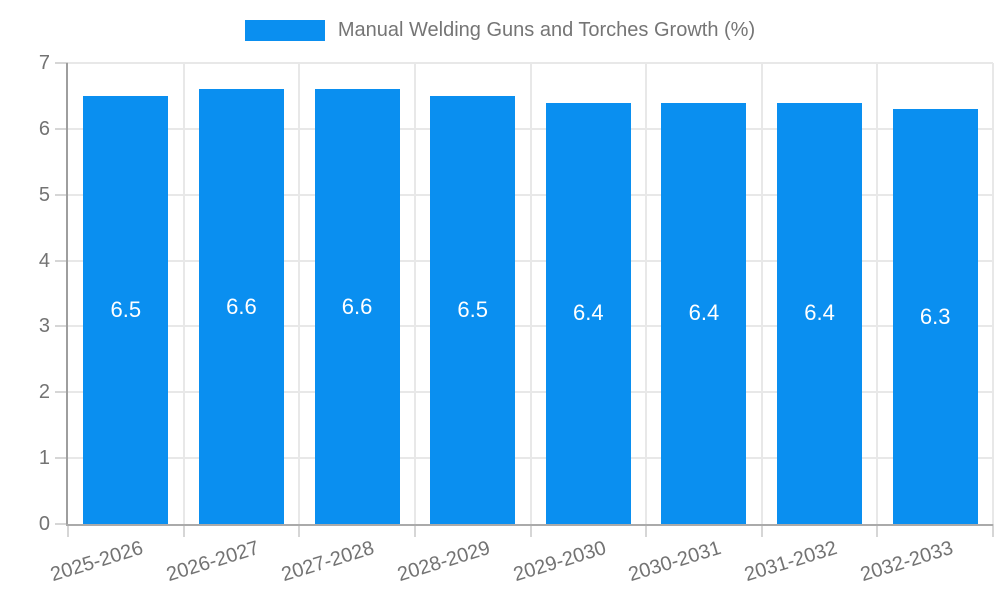 The width and height of the screenshot is (1000, 600). What do you see at coordinates (559, 562) in the screenshot?
I see `x-axis-category-label: 2029-2030` at bounding box center [559, 562].